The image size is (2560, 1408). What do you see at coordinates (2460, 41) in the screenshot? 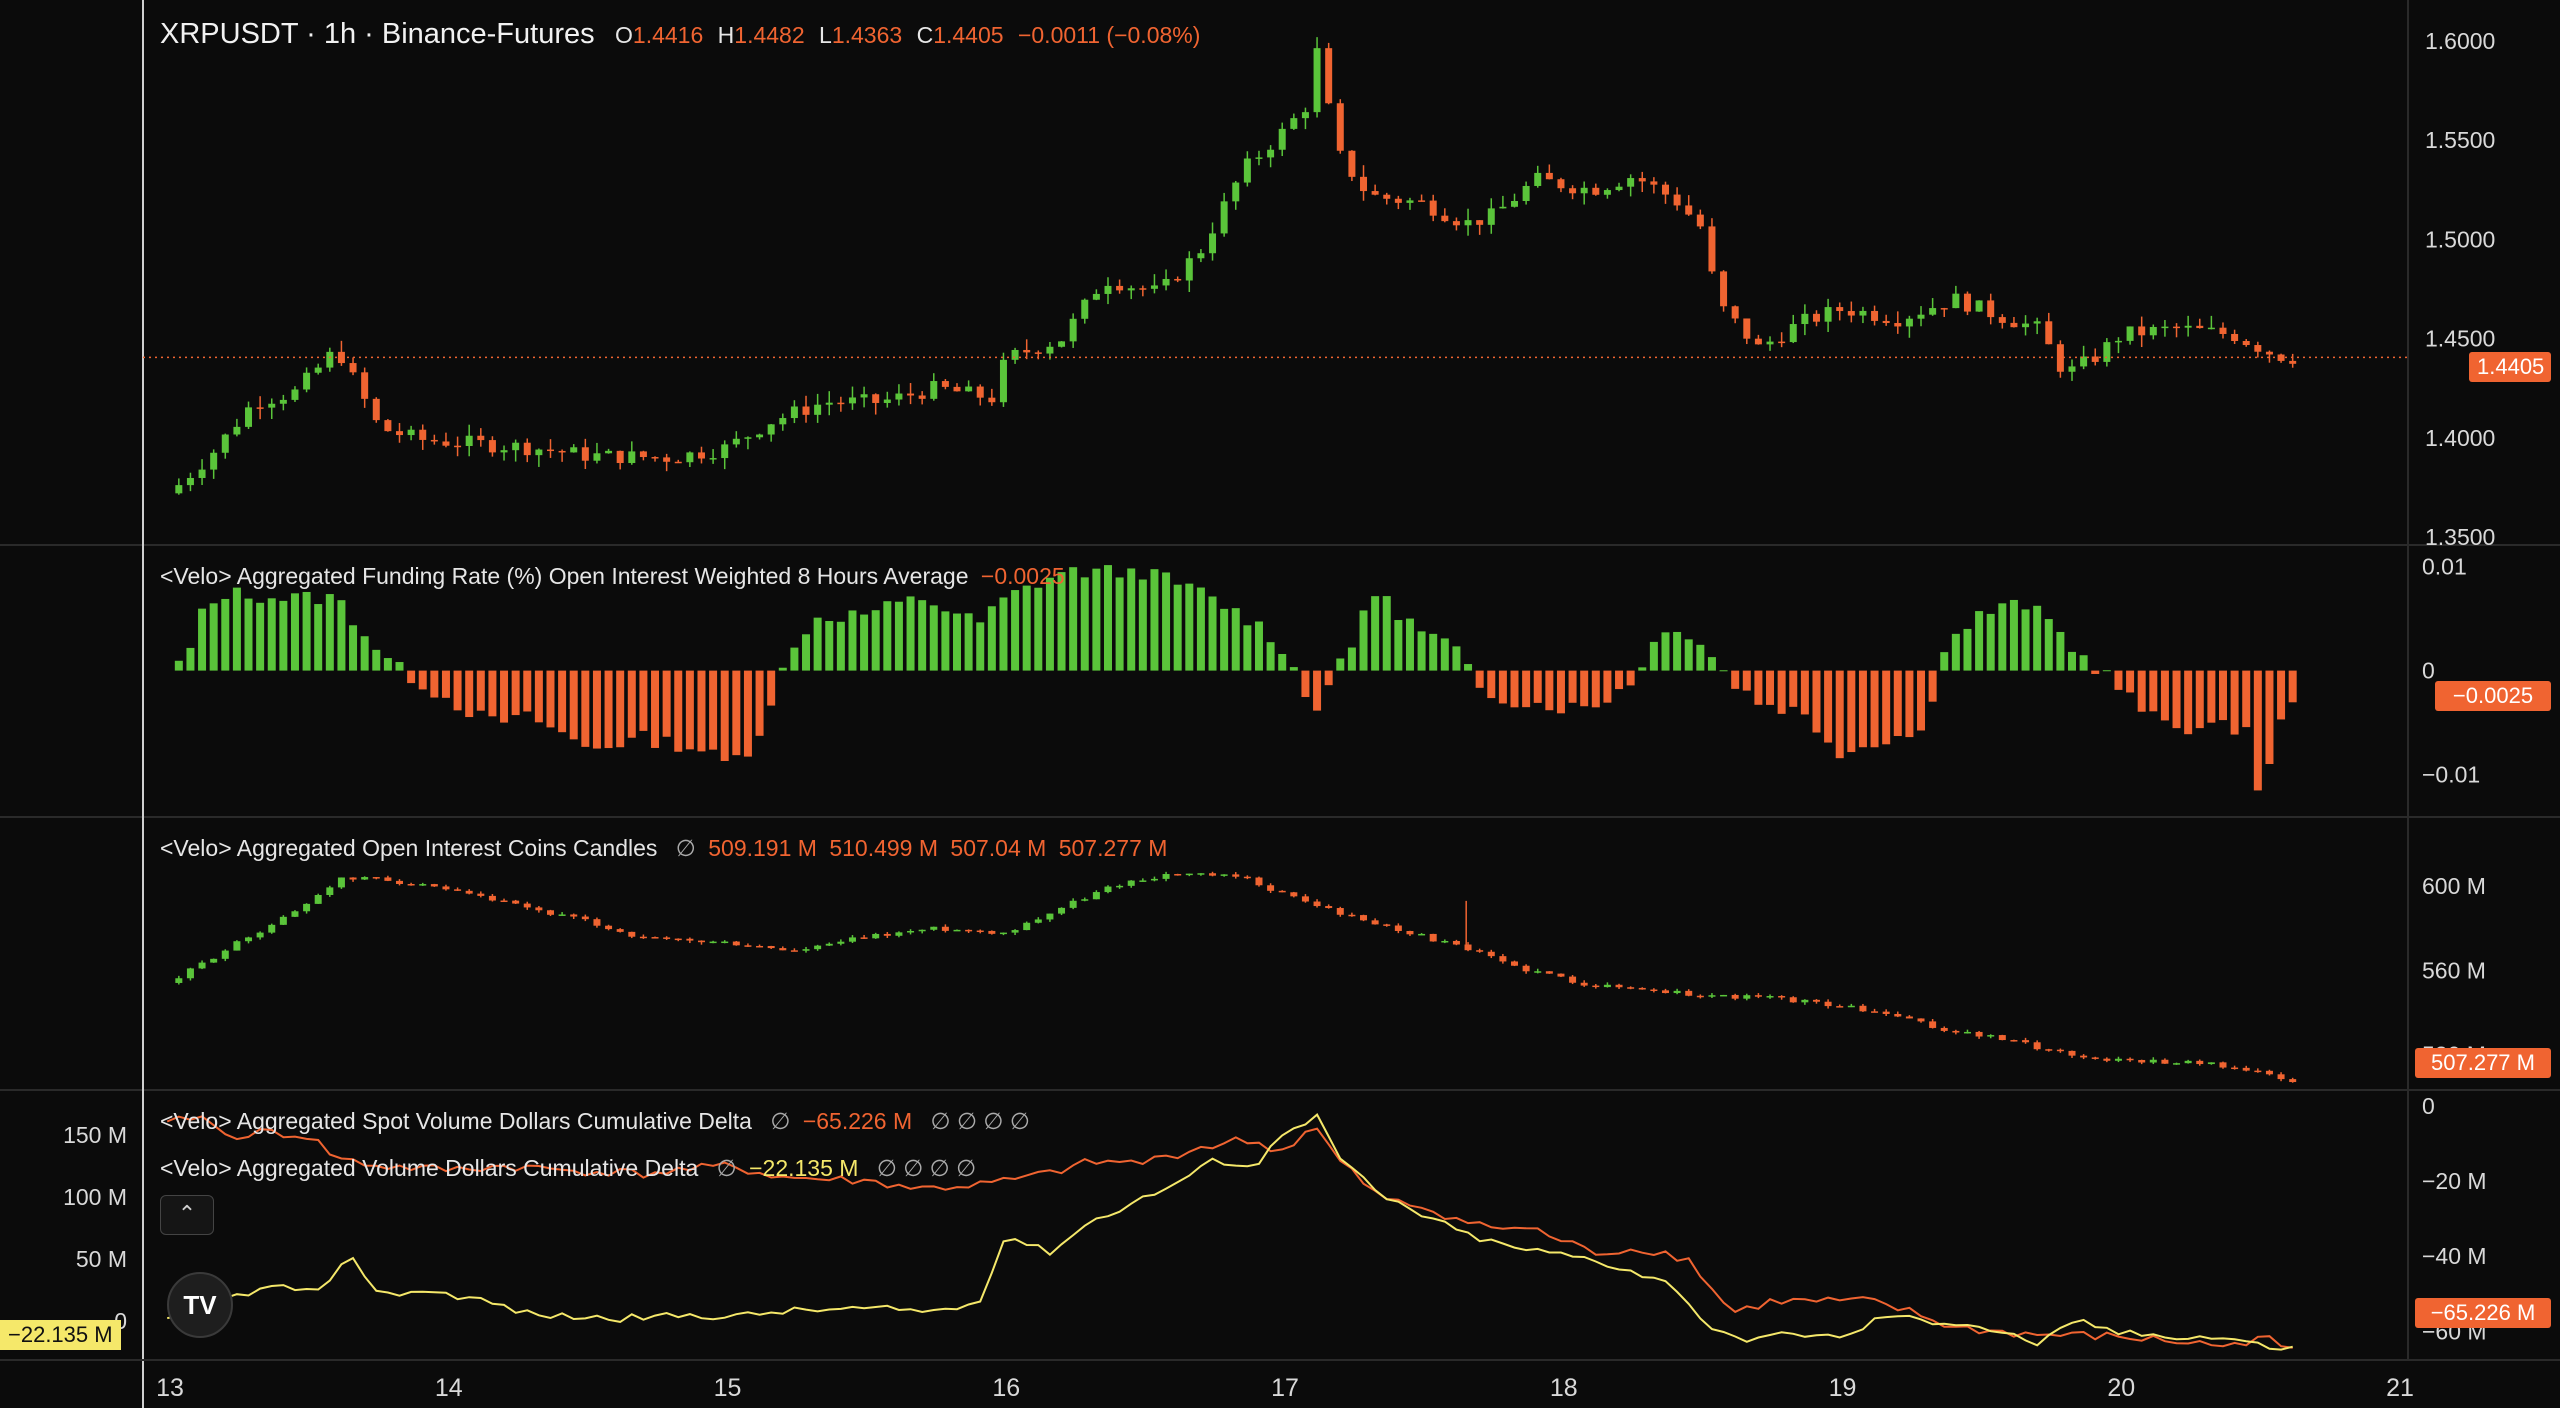
I see `price-axis-tick: 1.6000` at bounding box center [2460, 41].